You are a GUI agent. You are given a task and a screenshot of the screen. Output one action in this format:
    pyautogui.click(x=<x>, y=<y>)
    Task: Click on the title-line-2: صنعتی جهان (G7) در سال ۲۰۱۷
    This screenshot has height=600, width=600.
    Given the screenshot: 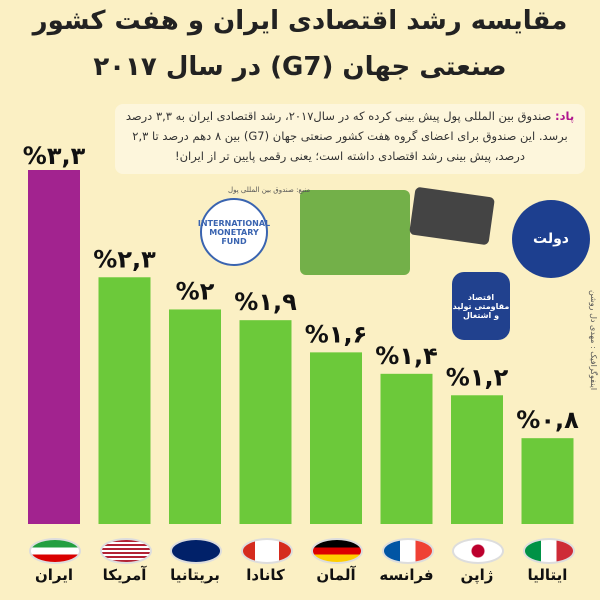 What is the action you would take?
    pyautogui.click(x=300, y=67)
    